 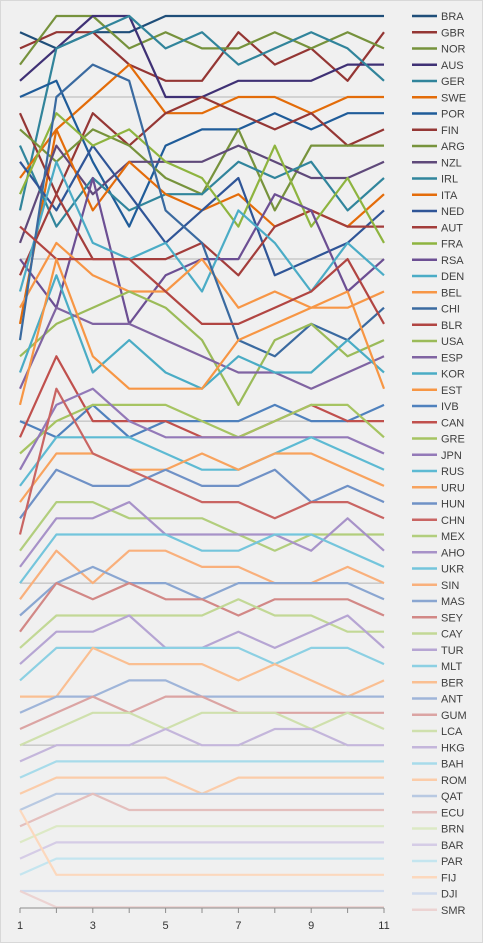 I want to click on legend-label: GER, so click(x=453, y=82).